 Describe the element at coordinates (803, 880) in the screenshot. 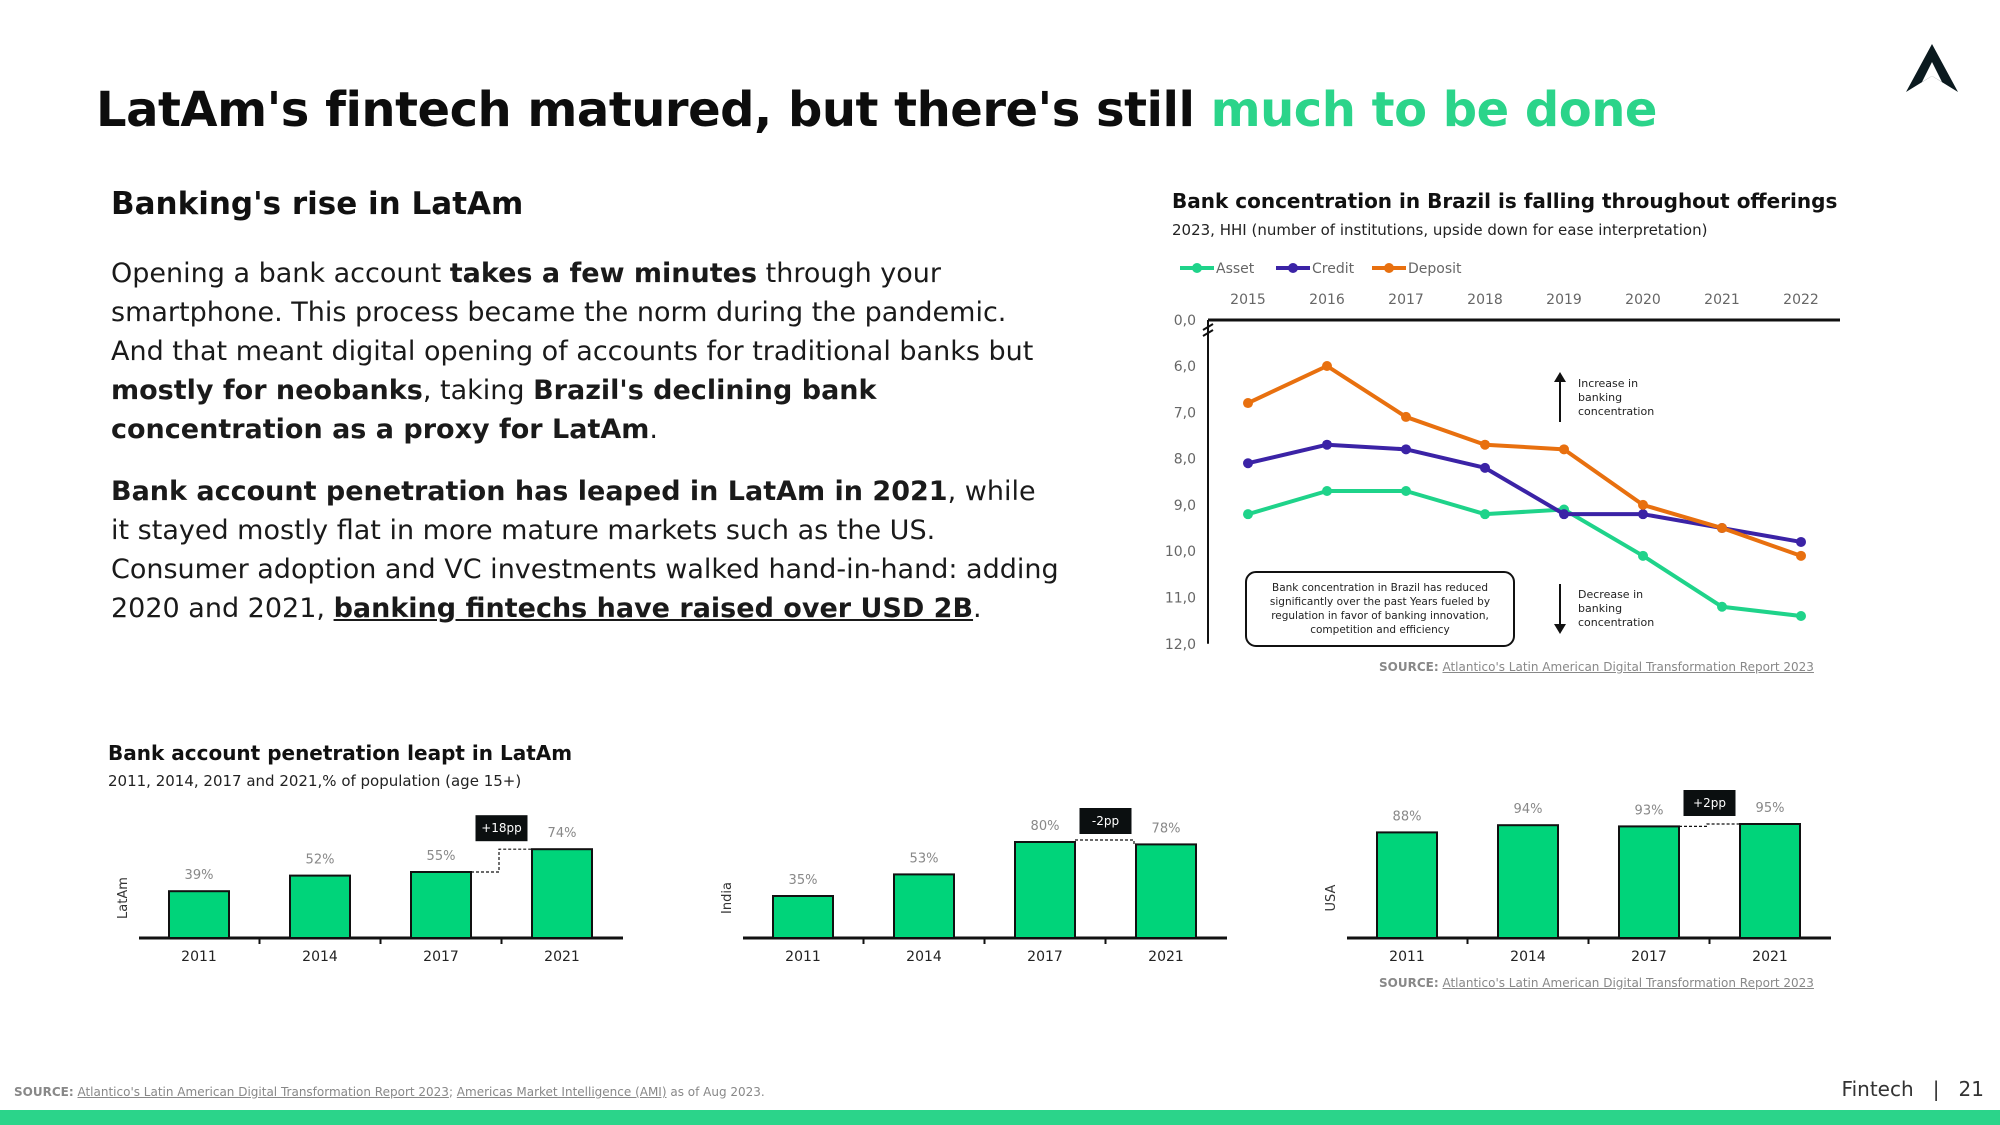

I see `bar-value-label: 35%` at that location.